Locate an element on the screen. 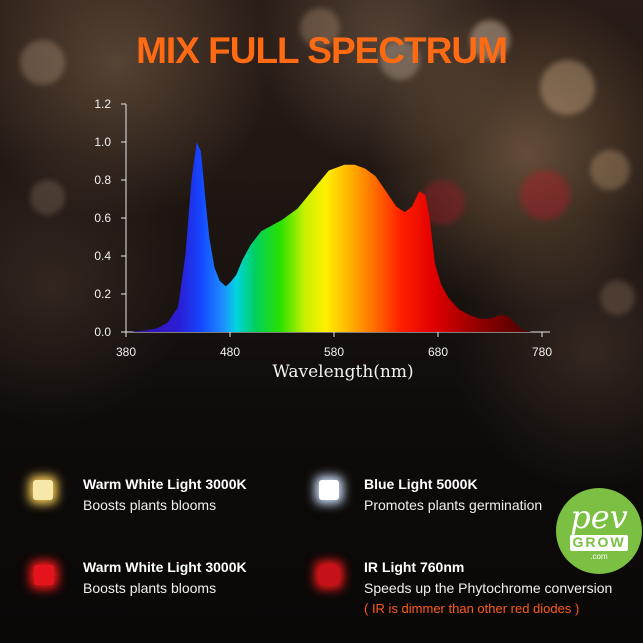 The height and width of the screenshot is (643, 643). legend-note: ( IR is dimmer than other red diodes ) is located at coordinates (472, 608).